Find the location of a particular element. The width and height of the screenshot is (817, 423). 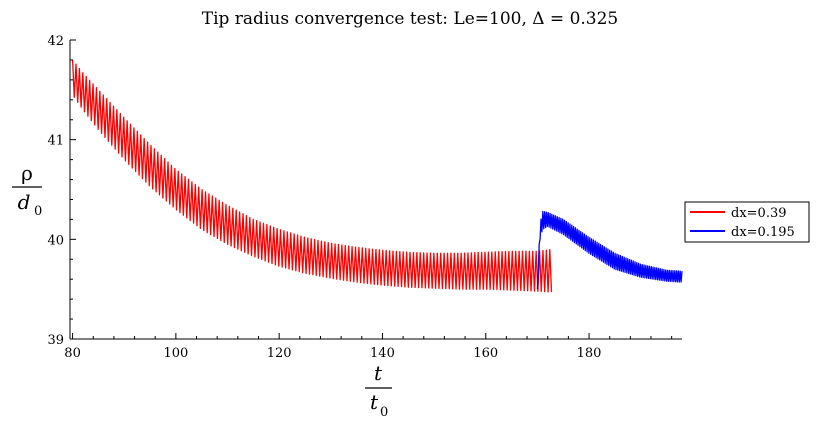

x-tick-label: 140 is located at coordinates (382, 353).